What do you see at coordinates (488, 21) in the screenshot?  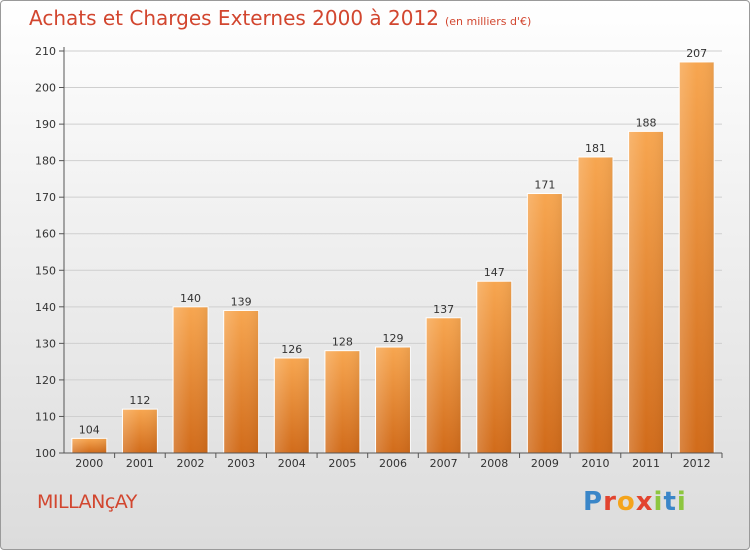 I see `chart-unit: (en milliers d'€)` at bounding box center [488, 21].